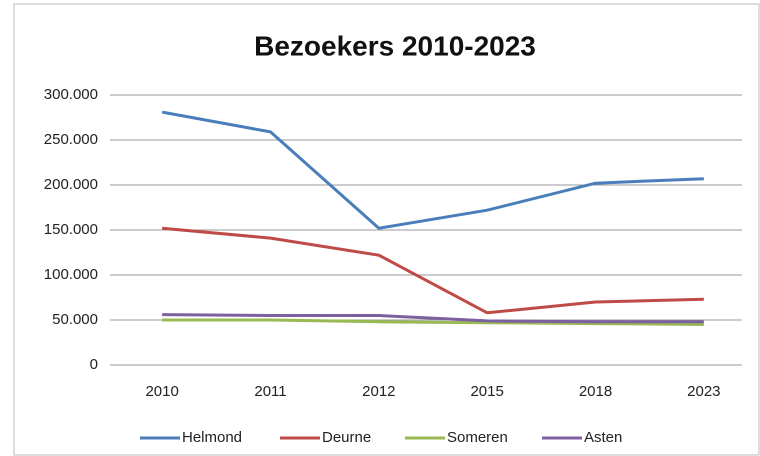 This screenshot has height=456, width=760. What do you see at coordinates (703, 391) in the screenshot?
I see `x-tick-label: 2023` at bounding box center [703, 391].